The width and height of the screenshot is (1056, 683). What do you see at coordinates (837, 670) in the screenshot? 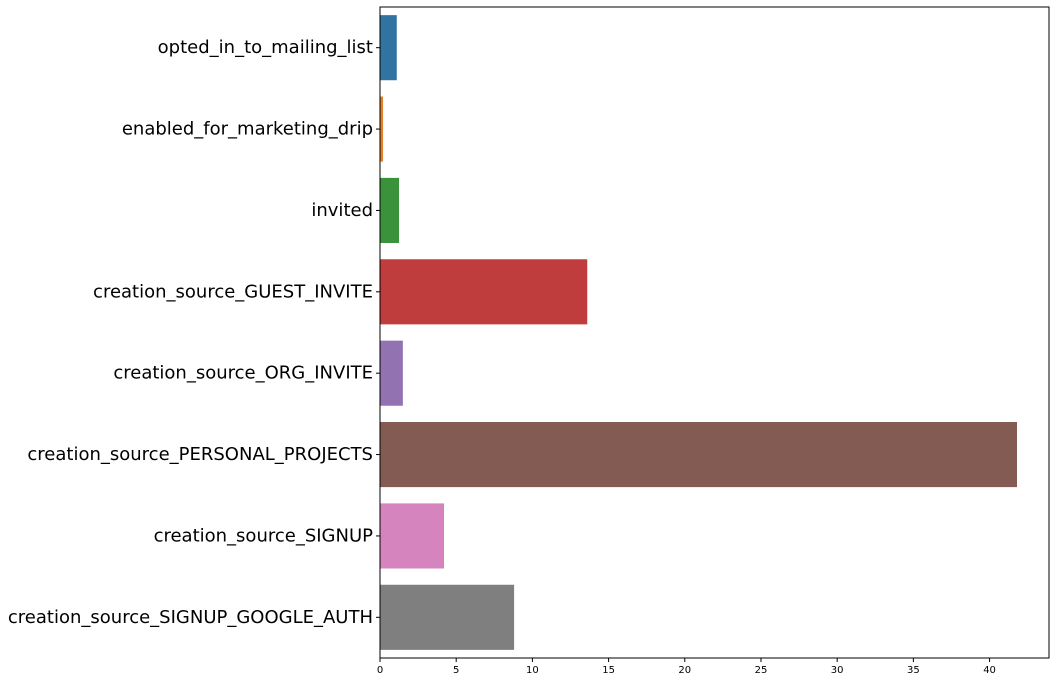
I see `x-tick-label: 30` at bounding box center [837, 670].